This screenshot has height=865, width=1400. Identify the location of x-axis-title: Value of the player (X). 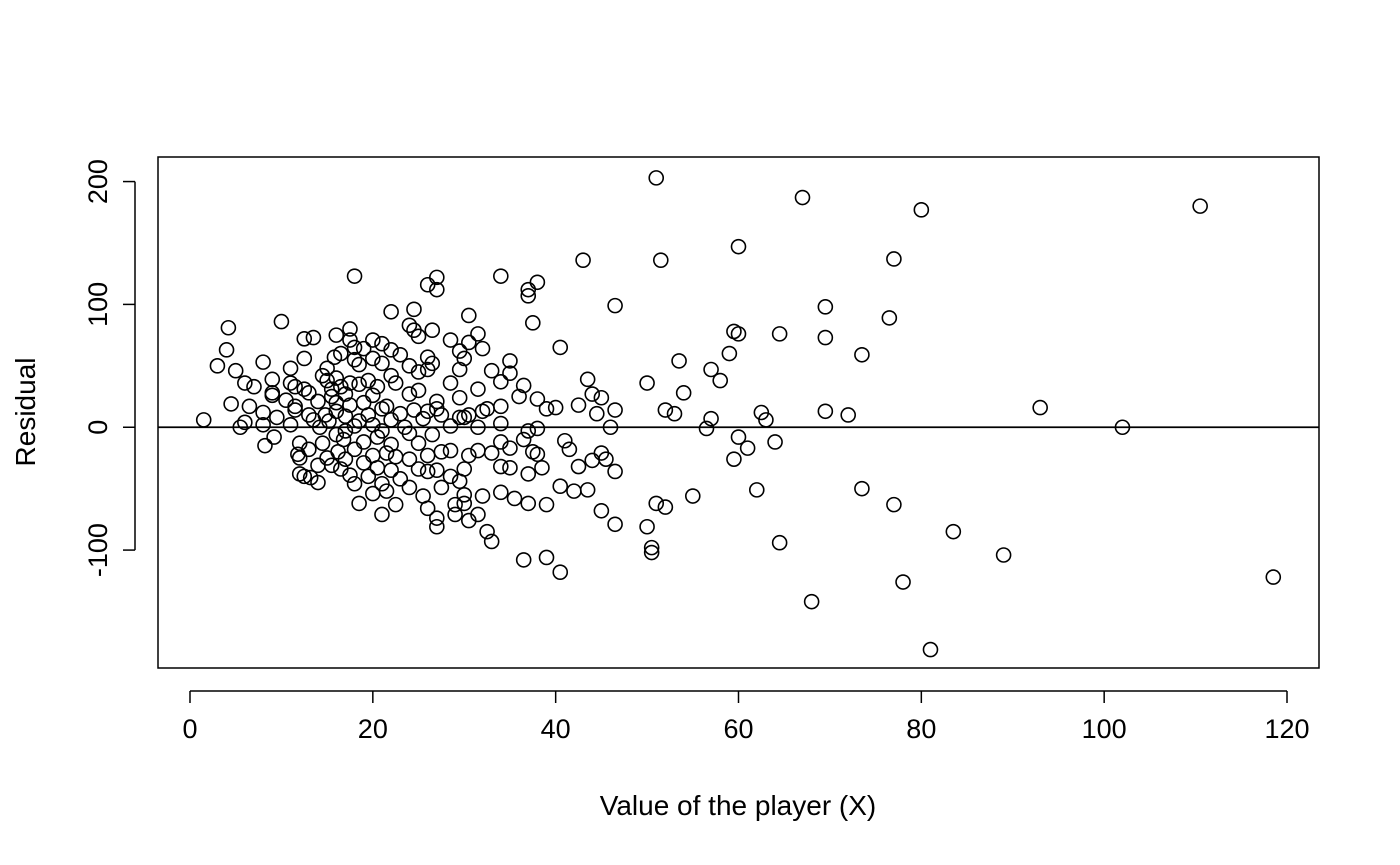
(738, 805).